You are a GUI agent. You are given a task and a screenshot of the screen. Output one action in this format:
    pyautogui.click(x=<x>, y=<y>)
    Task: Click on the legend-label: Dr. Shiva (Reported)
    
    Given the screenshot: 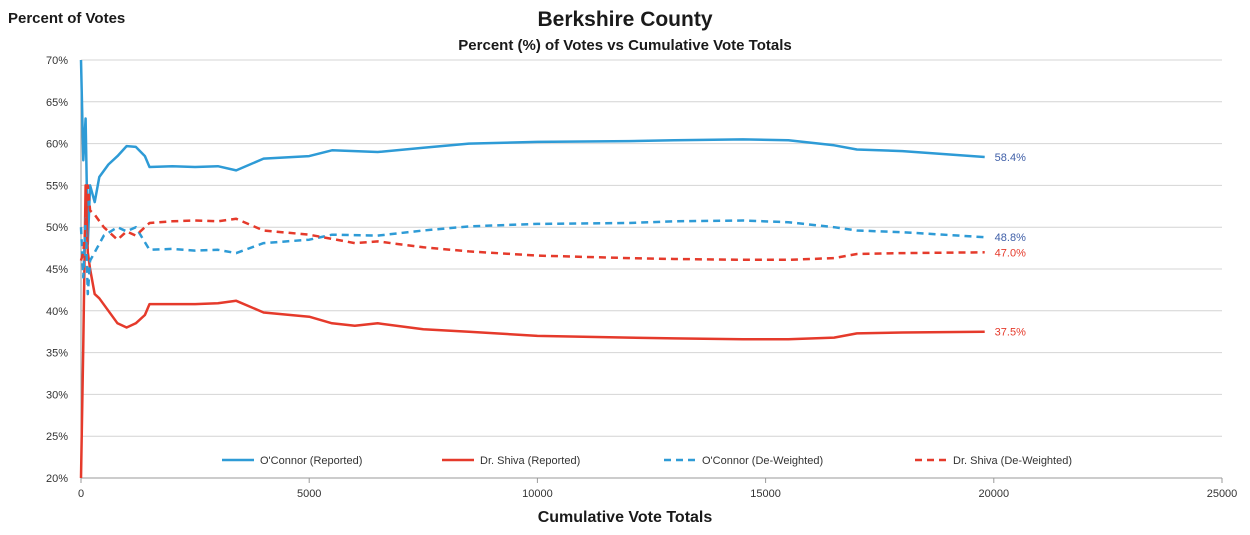 What is the action you would take?
    pyautogui.click(x=530, y=461)
    